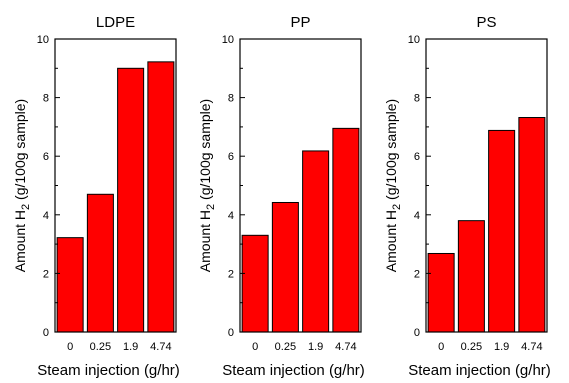 The height and width of the screenshot is (383, 569). What do you see at coordinates (300, 22) in the screenshot?
I see `chart-title: PP` at bounding box center [300, 22].